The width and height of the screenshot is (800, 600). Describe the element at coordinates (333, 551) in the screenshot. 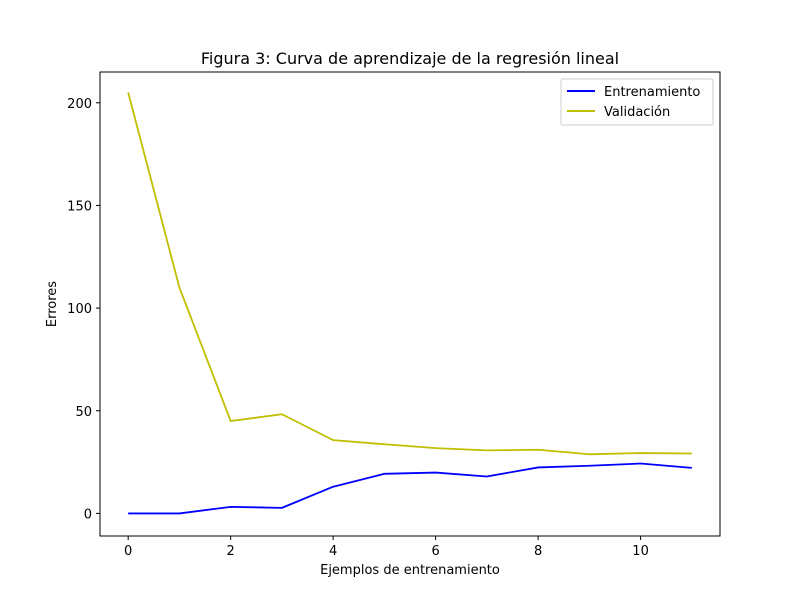

I see `x-tick-label: 4` at that location.